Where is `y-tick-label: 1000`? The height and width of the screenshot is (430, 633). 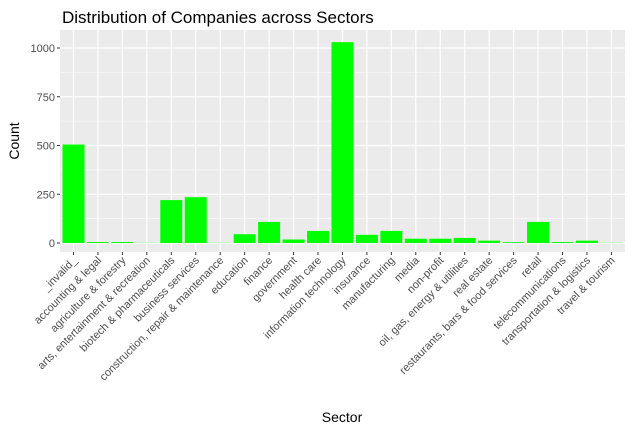
y-tick-label: 1000 is located at coordinates (43, 49).